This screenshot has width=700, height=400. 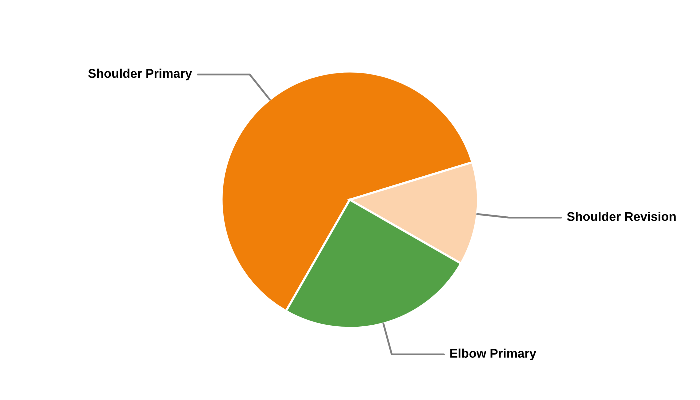 What do you see at coordinates (621, 217) in the screenshot?
I see `slice-label: Shoulder Revision` at bounding box center [621, 217].